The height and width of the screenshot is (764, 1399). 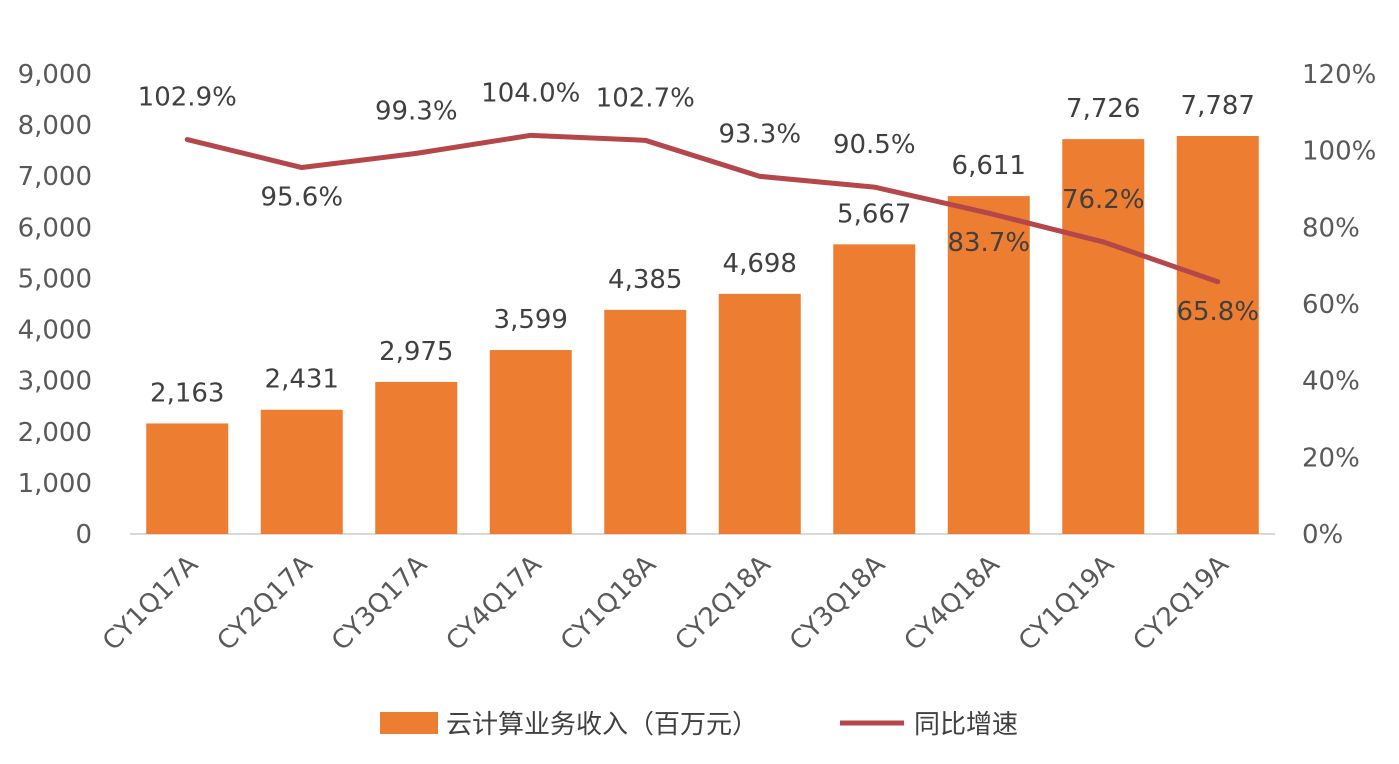 I want to click on x-tick-label: CY2Q17A, so click(x=265, y=603).